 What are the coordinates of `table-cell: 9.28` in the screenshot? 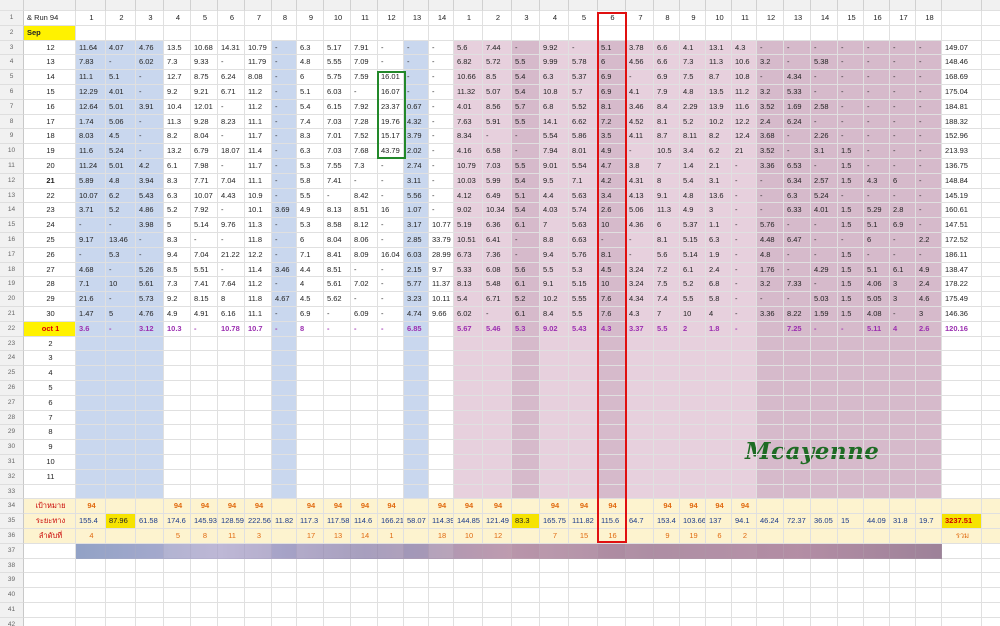 It's located at (204, 122).